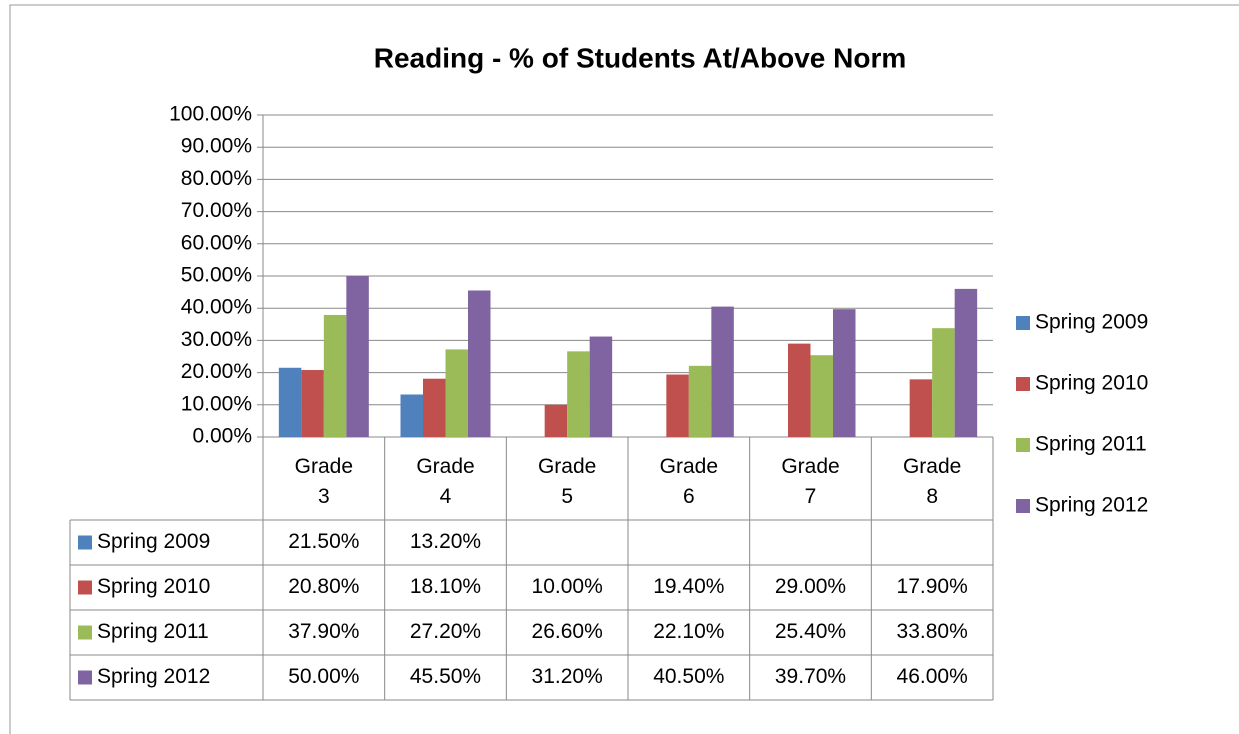 The width and height of the screenshot is (1239, 734). Describe the element at coordinates (153, 586) in the screenshot. I see `table-row-label: Spring 2010` at that location.